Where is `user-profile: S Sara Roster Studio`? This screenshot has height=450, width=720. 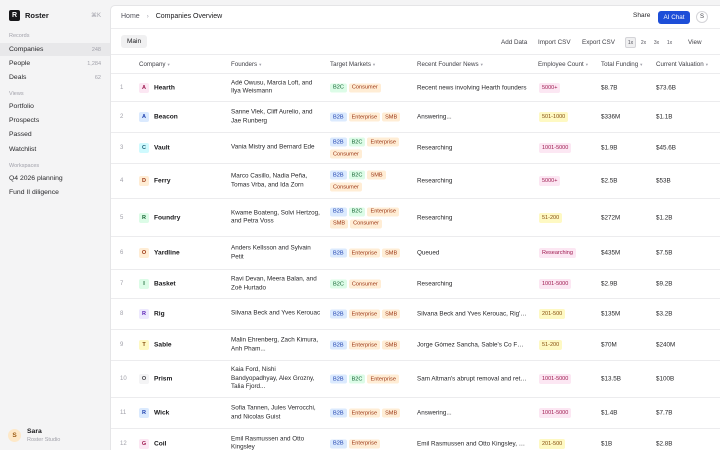 user-profile: S Sara Roster Studio is located at coordinates (34, 435).